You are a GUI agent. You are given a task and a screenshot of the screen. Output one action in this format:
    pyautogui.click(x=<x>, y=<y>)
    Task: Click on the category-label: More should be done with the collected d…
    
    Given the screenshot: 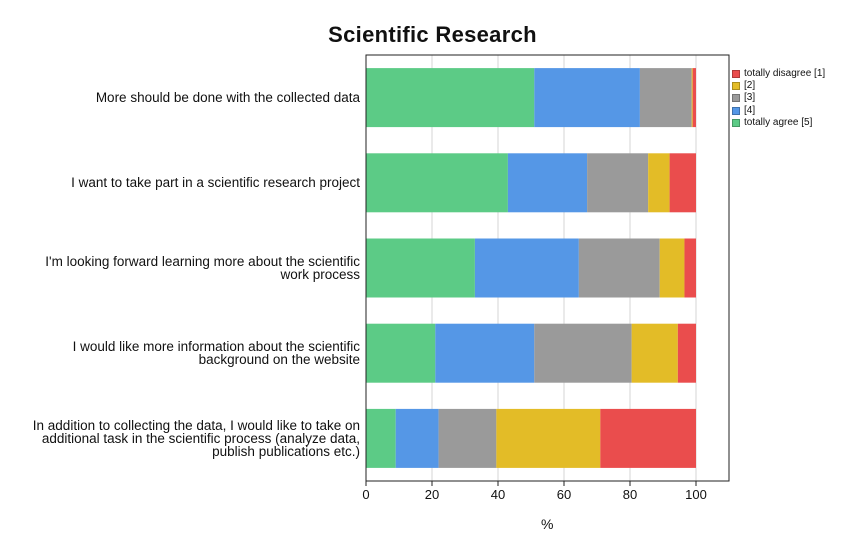 What is the action you would take?
    pyautogui.click(x=180, y=98)
    